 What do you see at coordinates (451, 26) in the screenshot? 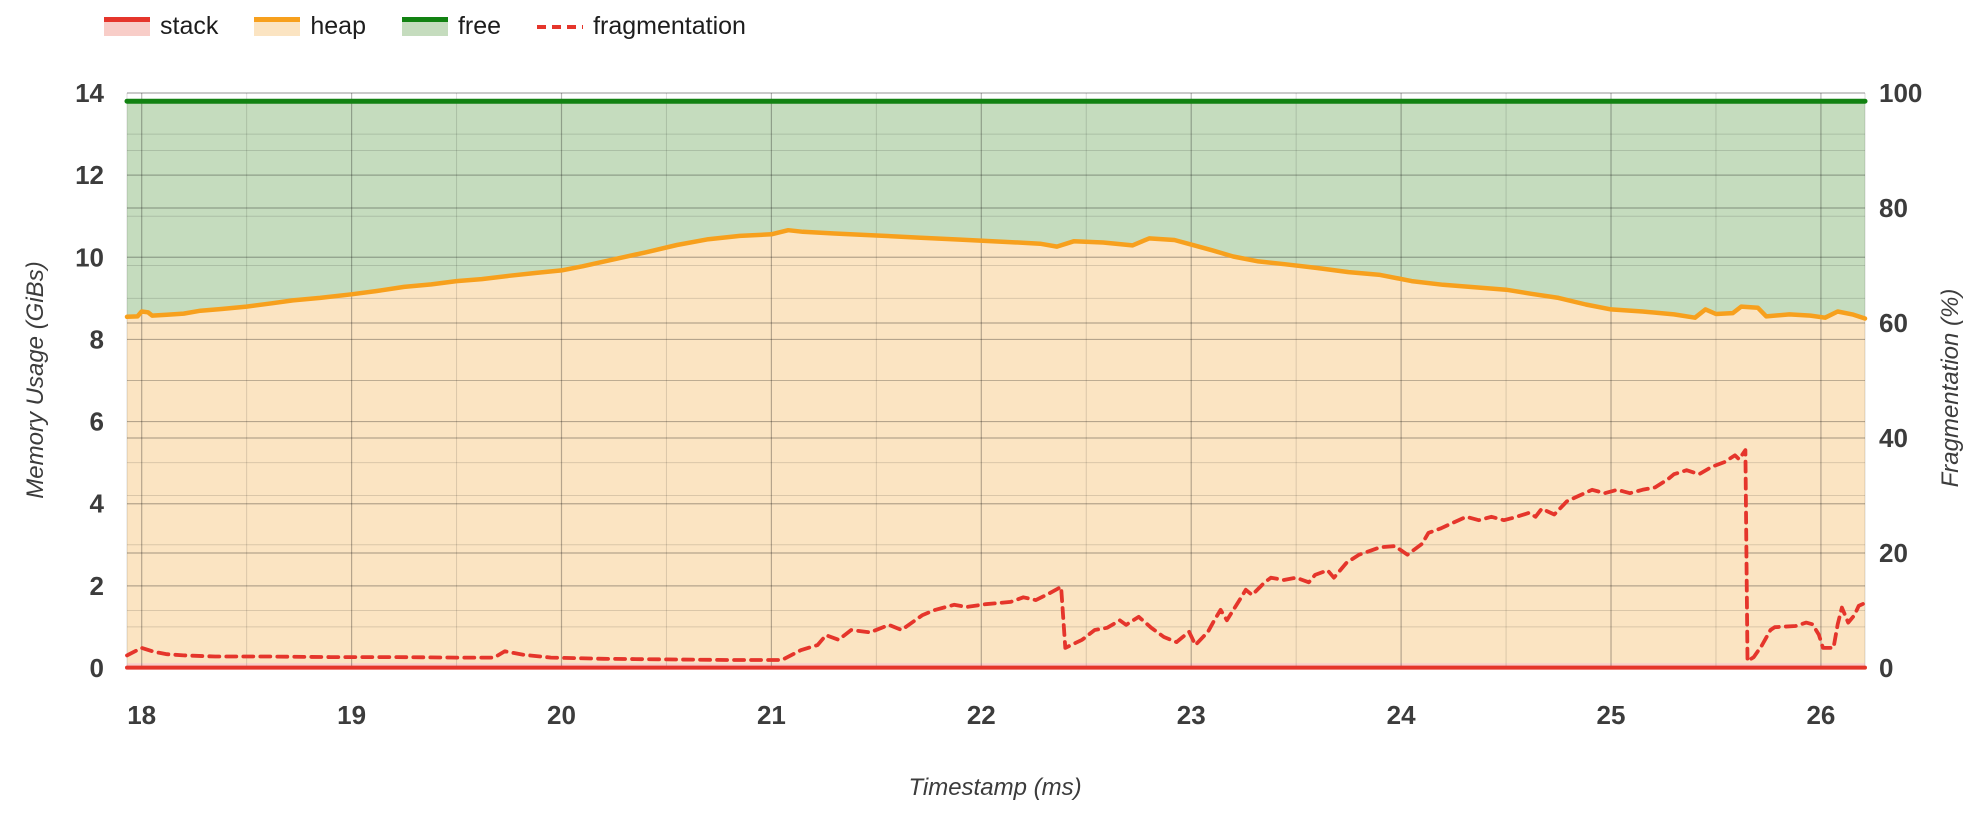
I see `legend-item-free: free` at bounding box center [451, 26].